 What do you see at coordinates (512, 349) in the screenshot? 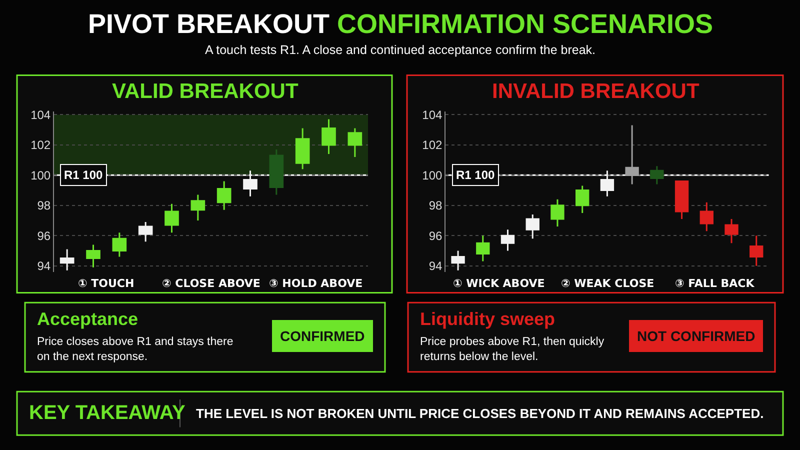
I see `text: Price probes above R1, then quickly returns below the level.` at bounding box center [512, 349].